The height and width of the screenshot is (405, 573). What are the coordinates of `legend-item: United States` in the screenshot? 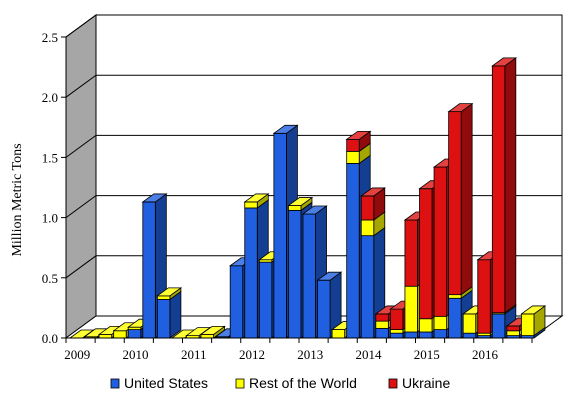 It's located at (159, 383).